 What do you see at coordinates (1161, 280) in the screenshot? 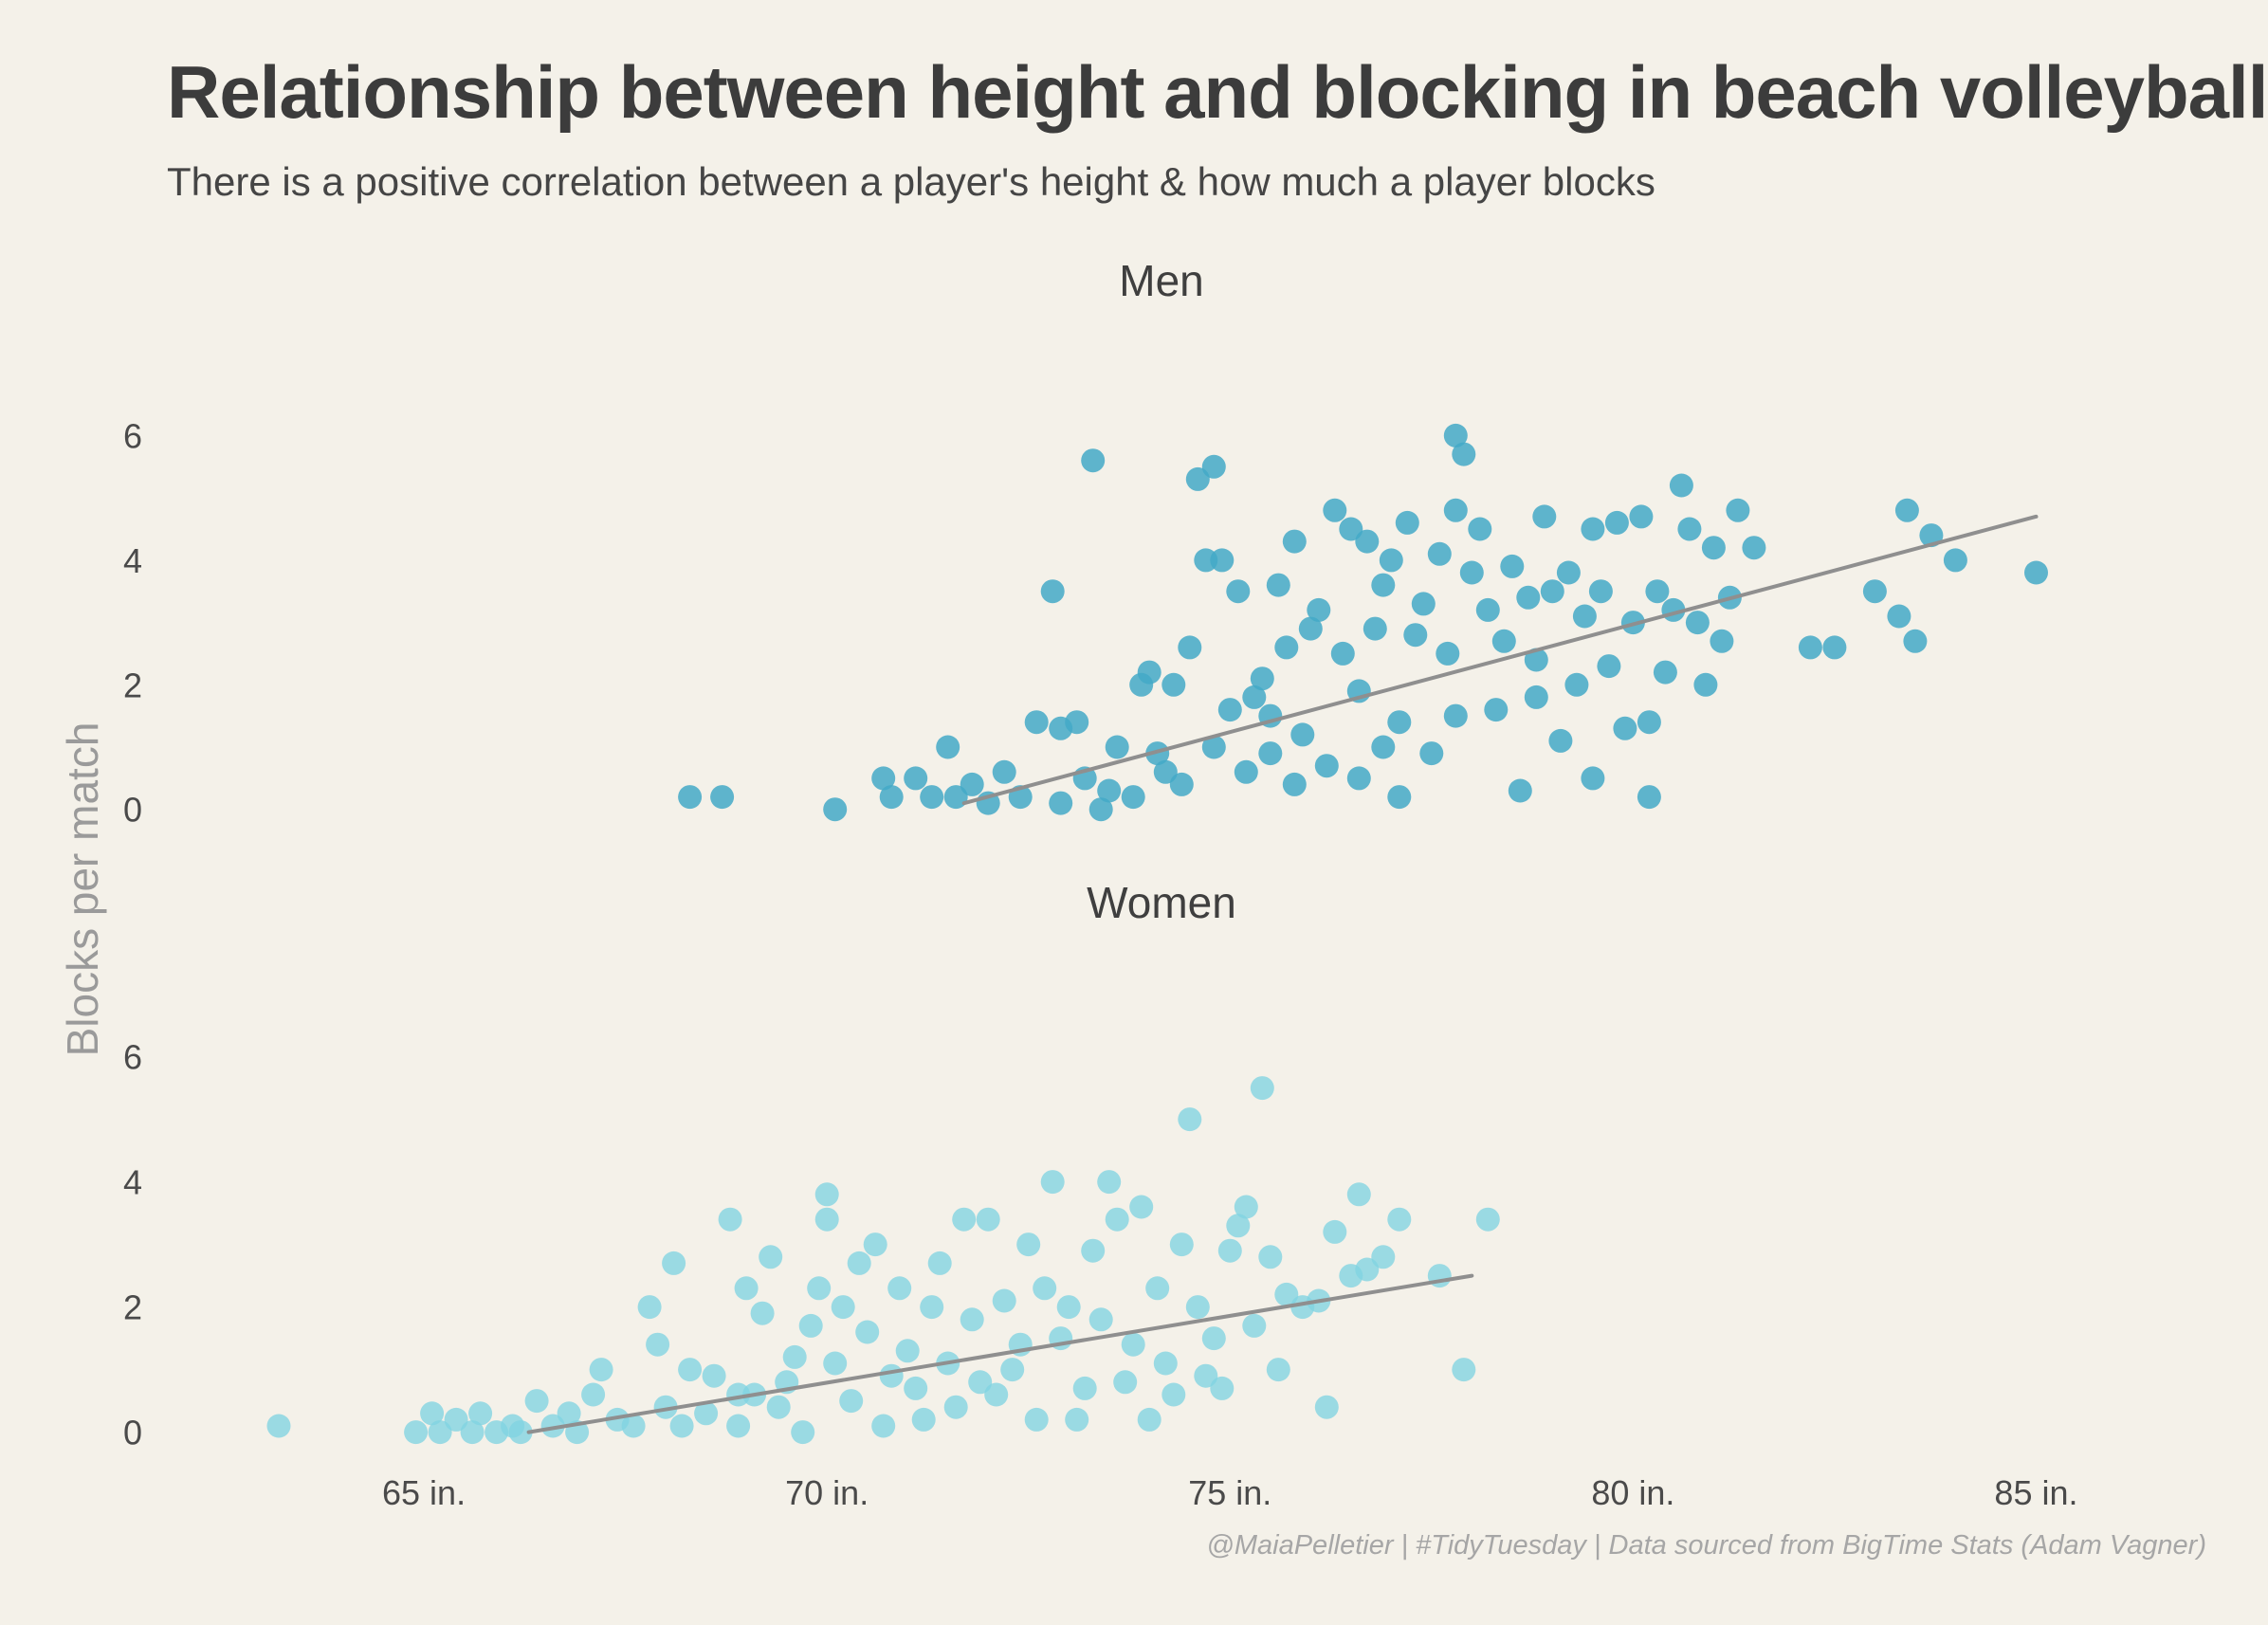
I see `panel-title: Men` at bounding box center [1161, 280].